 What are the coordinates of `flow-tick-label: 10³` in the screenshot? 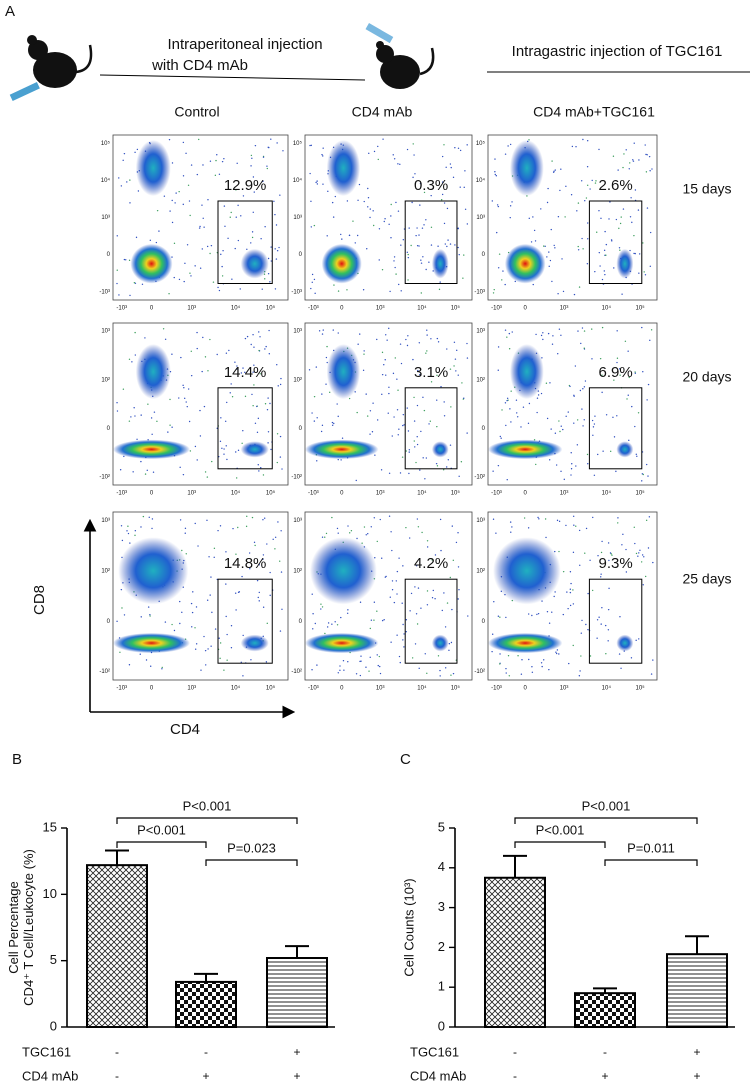 It's located at (105, 332).